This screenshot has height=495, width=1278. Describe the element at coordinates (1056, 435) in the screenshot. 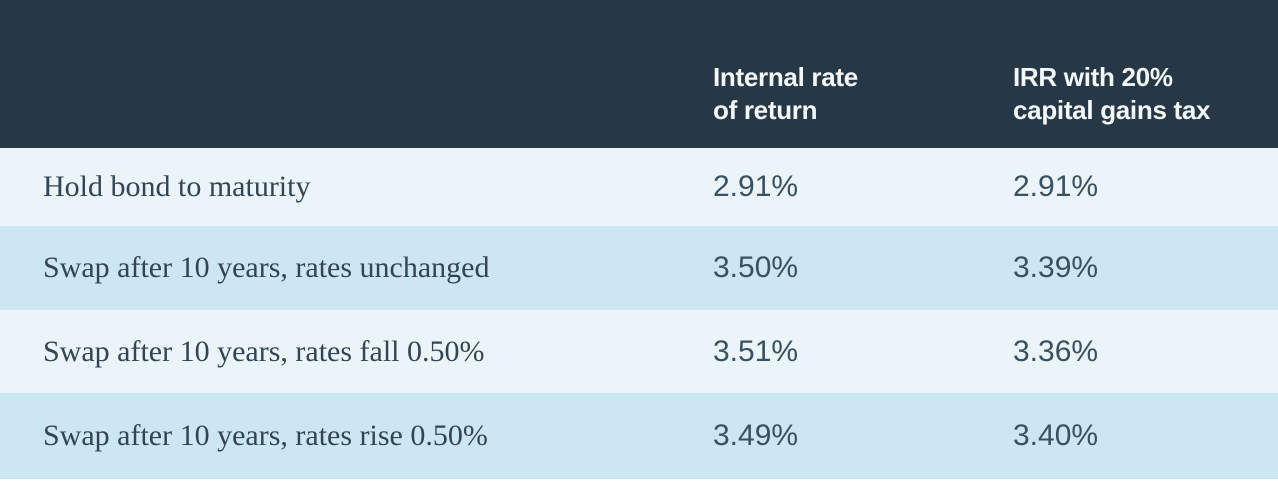

I see `irr-tax-value: 3.40%` at that location.